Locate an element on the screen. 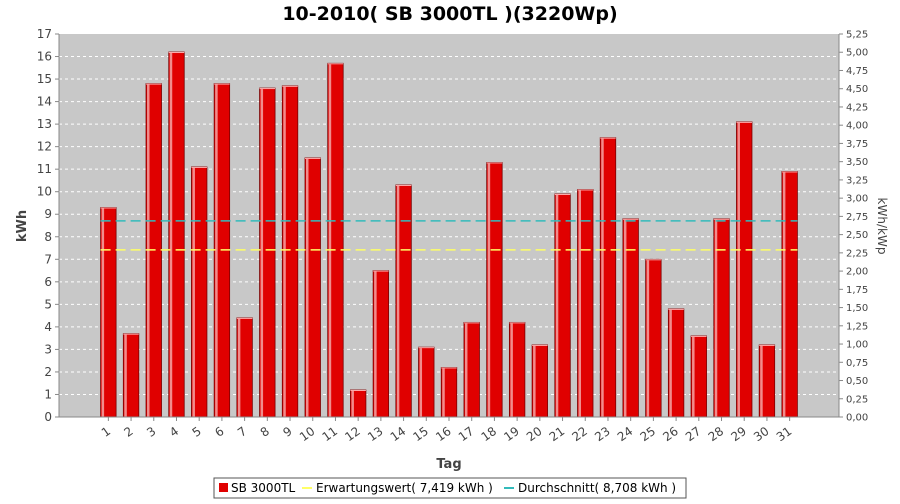 Image resolution: width=900 pixels, height=504 pixels. x-tick-label: 29 is located at coordinates (738, 434).